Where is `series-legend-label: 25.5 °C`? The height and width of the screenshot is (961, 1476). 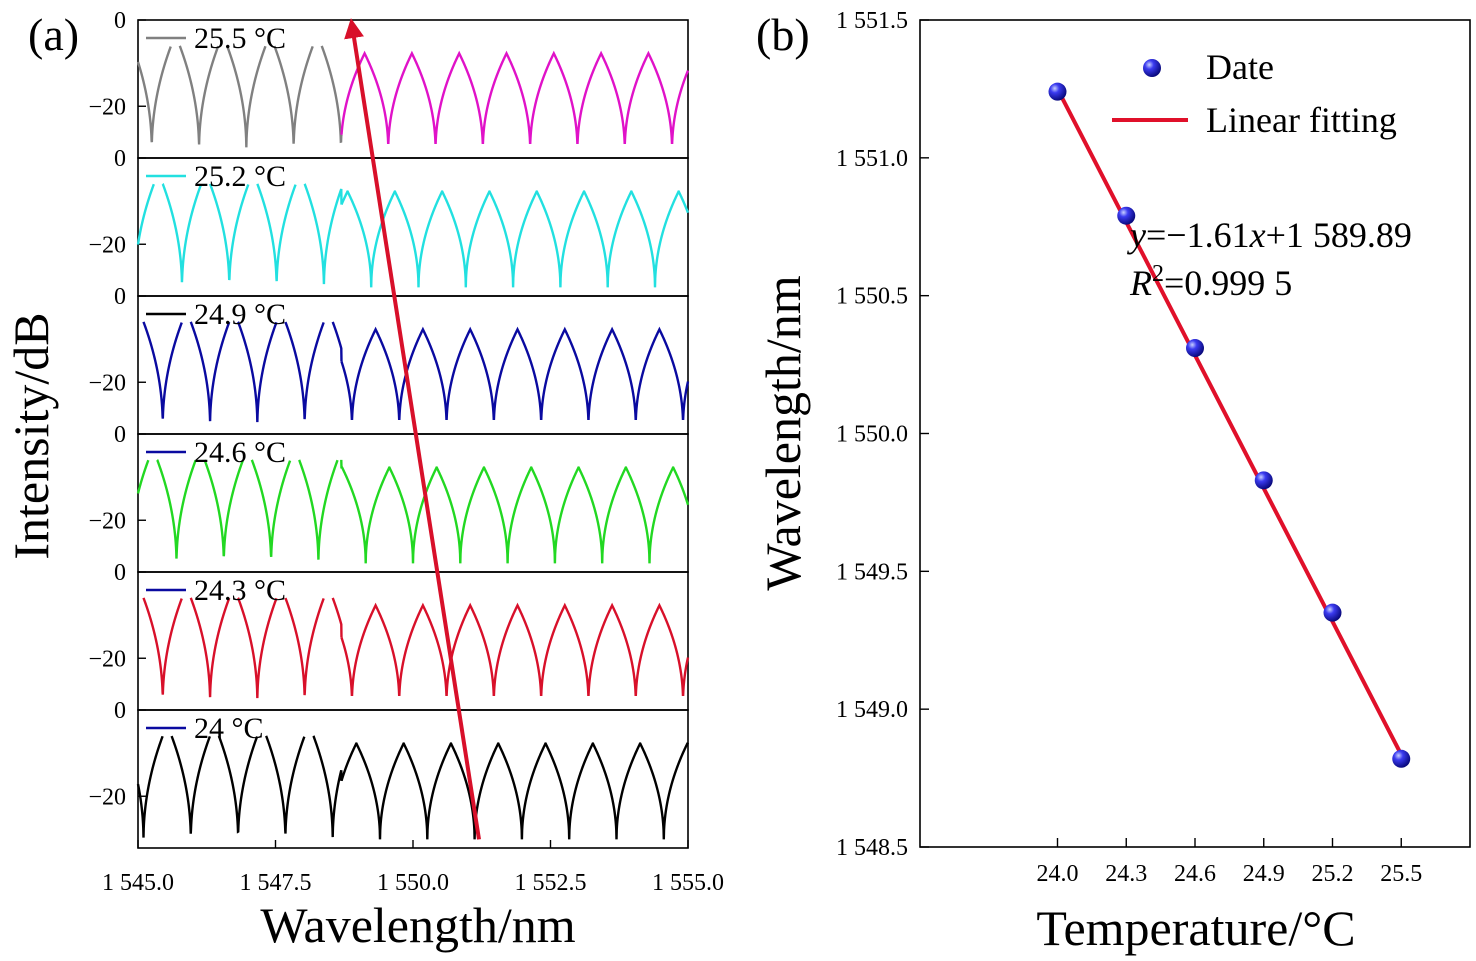 series-legend-label: 25.5 °C is located at coordinates (240, 38).